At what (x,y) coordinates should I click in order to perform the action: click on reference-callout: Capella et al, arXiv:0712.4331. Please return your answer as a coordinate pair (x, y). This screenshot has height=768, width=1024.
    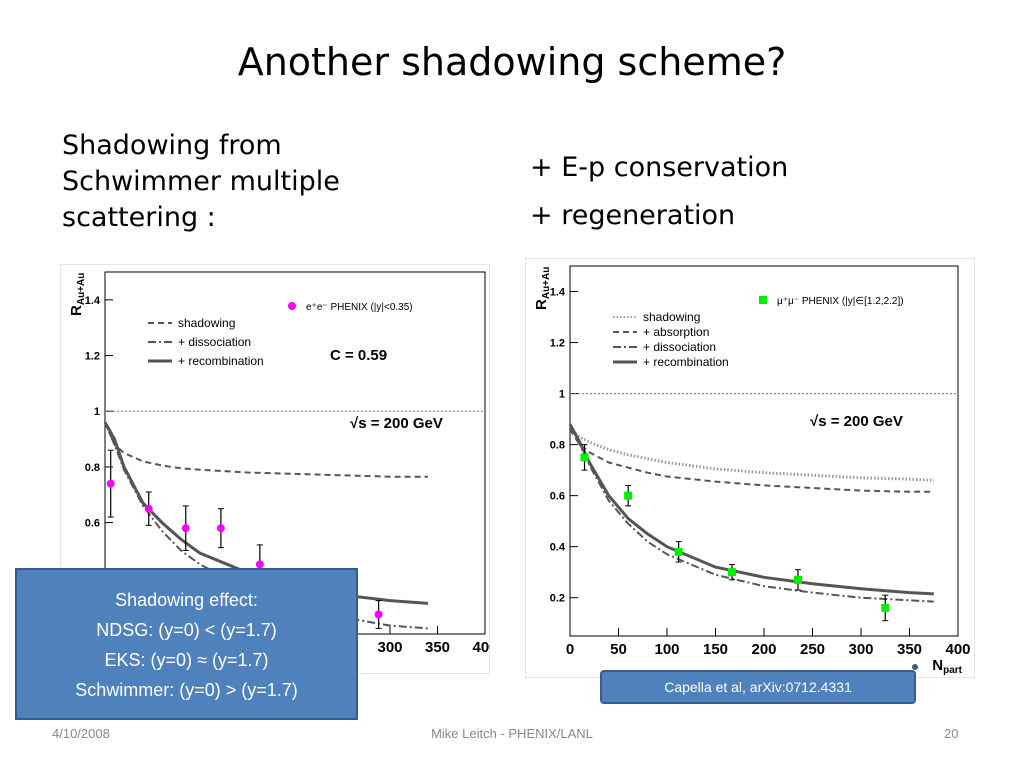
    Looking at the image, I should click on (759, 684).